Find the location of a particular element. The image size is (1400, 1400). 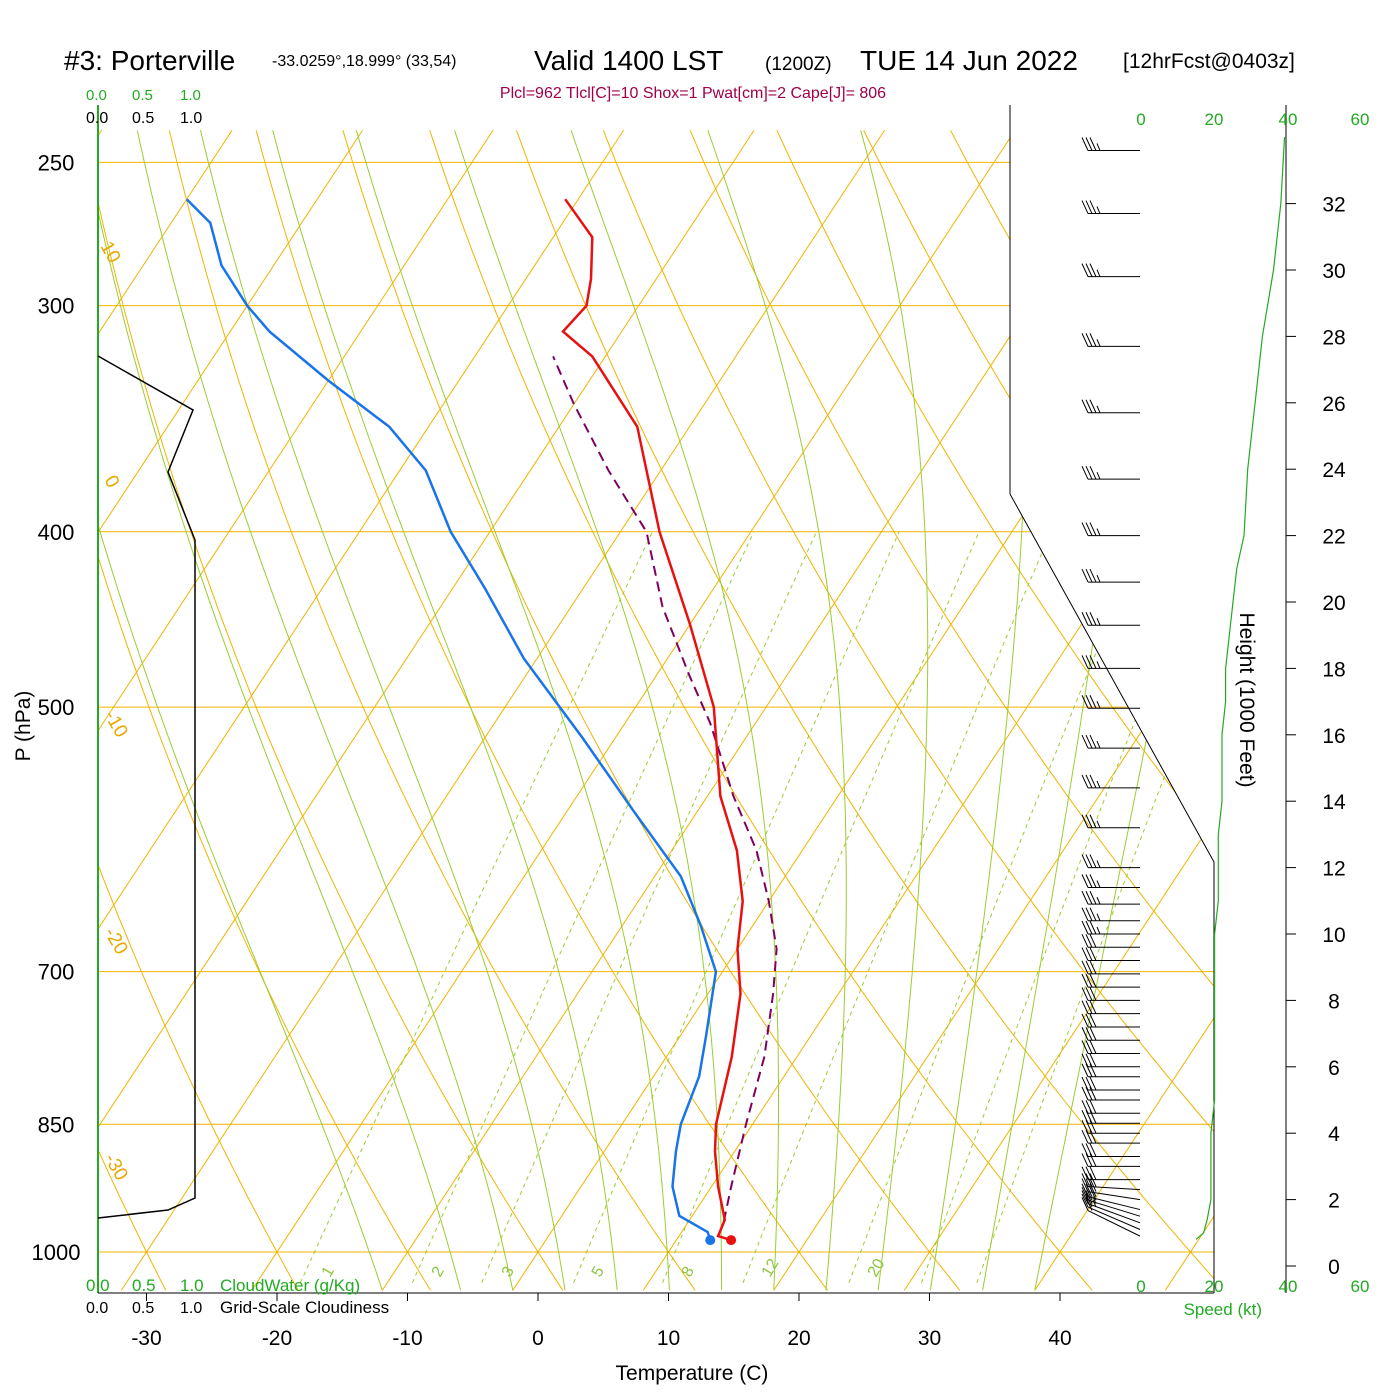

mixing-ratio-label: 5 is located at coordinates (598, 1272).